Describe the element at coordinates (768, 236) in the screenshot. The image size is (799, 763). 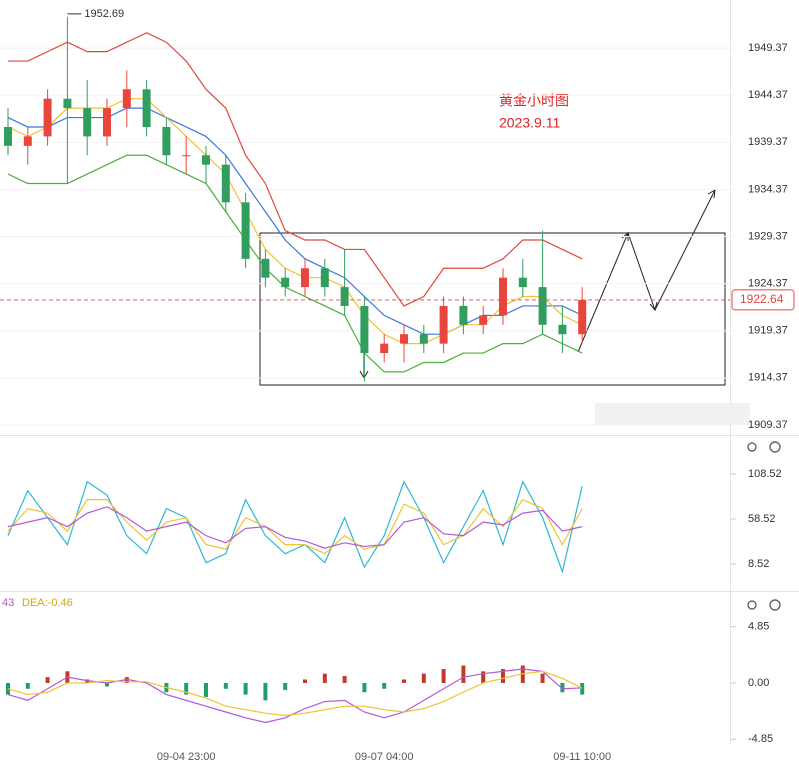
I see `y-tick-label: 1929.37` at that location.